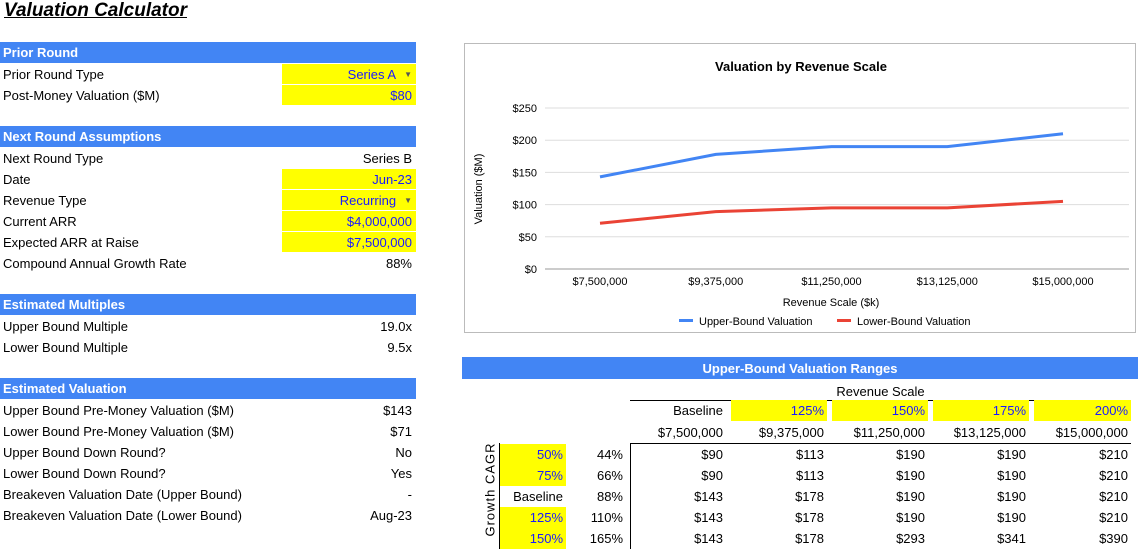  Describe the element at coordinates (95, 263) in the screenshot. I see `field-label: Compound Annual Growth Rate` at that location.